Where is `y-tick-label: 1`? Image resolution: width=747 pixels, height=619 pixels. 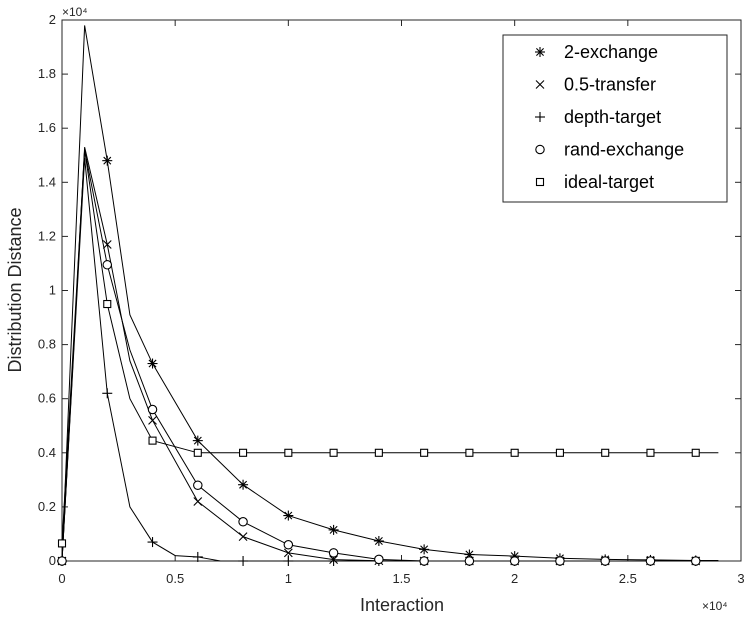
y-tick-label: 1 is located at coordinates (52, 290).